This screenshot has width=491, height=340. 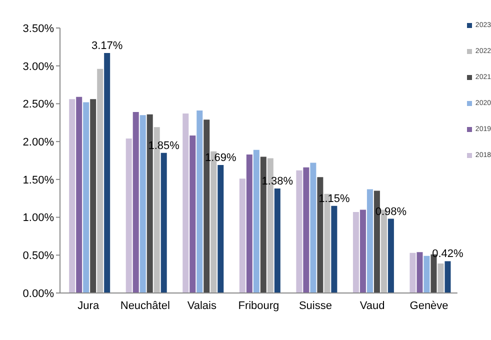 I want to click on x-tick-label: Neuchâtel, so click(x=145, y=306).